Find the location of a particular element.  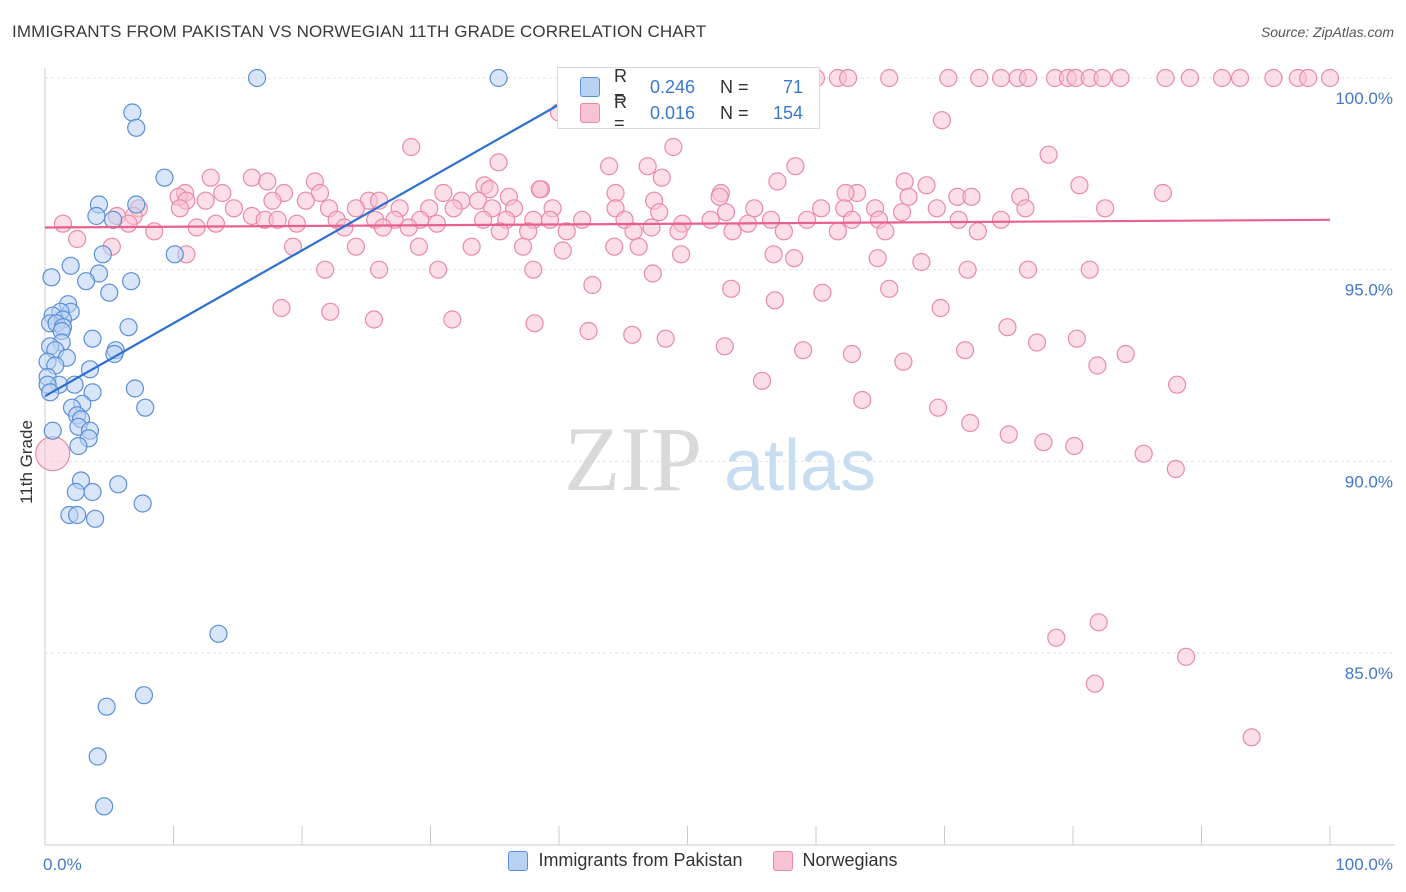

legend-item-pakistan: Immigrants from Pakistan is located at coordinates (625, 860).